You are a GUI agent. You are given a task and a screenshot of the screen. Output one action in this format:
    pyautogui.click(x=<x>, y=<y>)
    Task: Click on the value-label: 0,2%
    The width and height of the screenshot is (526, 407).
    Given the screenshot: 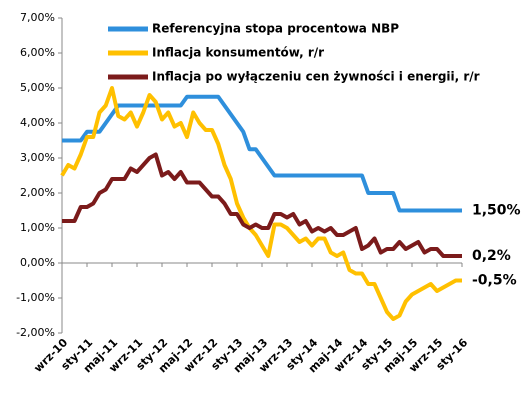 What is the action you would take?
    pyautogui.click(x=491, y=256)
    